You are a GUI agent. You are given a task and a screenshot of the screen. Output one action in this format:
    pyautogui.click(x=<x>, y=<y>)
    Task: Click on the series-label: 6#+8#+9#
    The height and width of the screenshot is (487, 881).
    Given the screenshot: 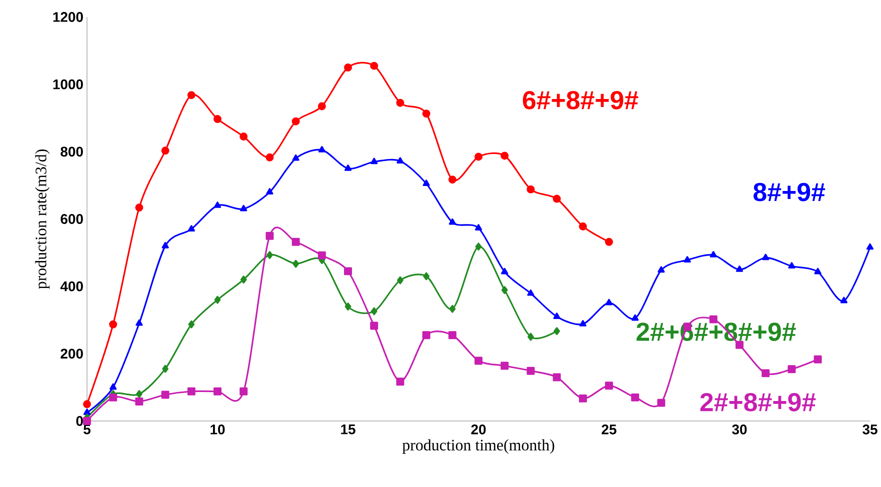 What is the action you would take?
    pyautogui.click(x=580, y=100)
    